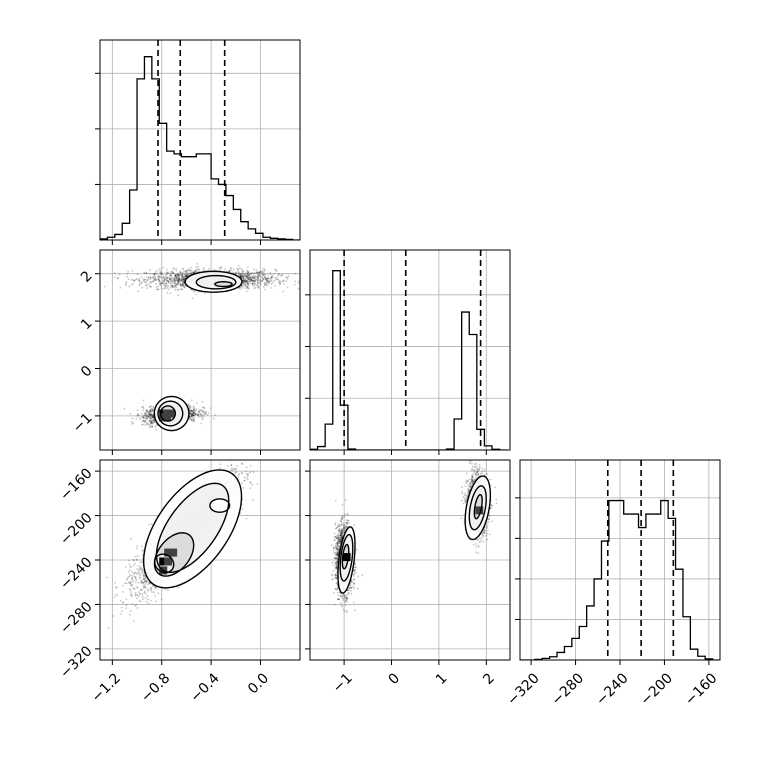  I want to click on xtick-label-p1-1: 0, so click(395, 679).